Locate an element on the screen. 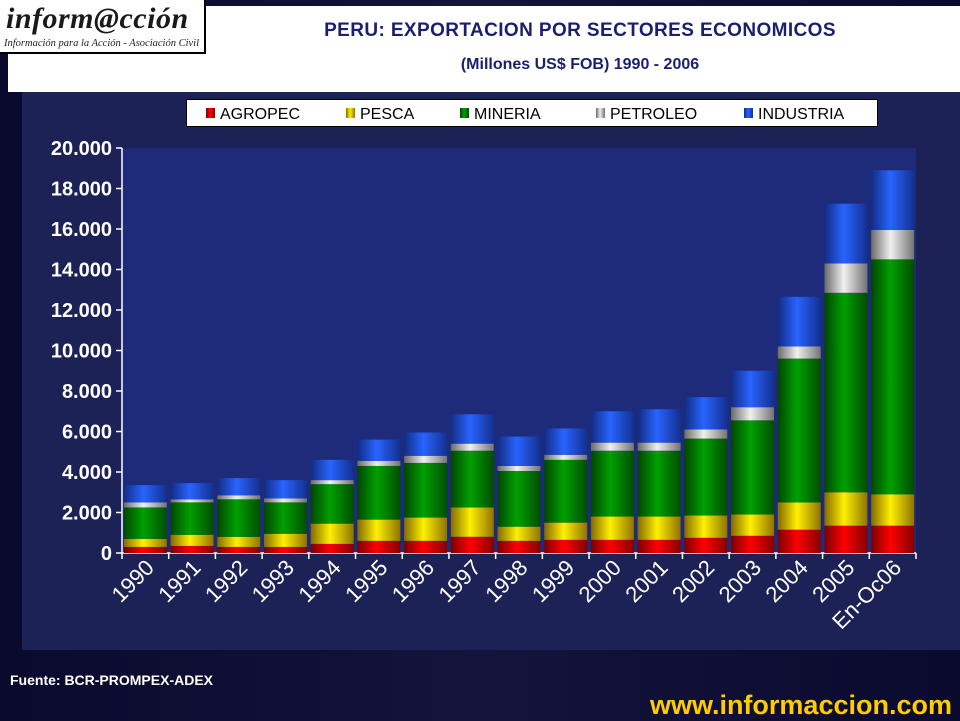 The image size is (960, 721). website-link: www.informaccion.com is located at coordinates (800, 705).